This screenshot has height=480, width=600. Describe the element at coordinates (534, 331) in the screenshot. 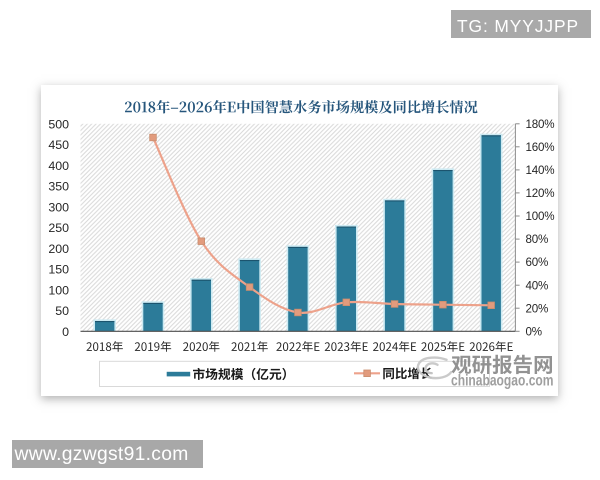

I see `svg-text: 0%` at that location.